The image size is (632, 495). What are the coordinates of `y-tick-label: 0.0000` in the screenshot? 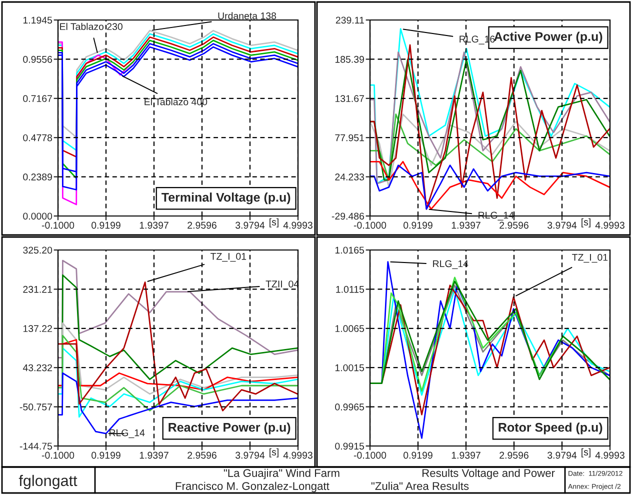 It's located at (37, 216).